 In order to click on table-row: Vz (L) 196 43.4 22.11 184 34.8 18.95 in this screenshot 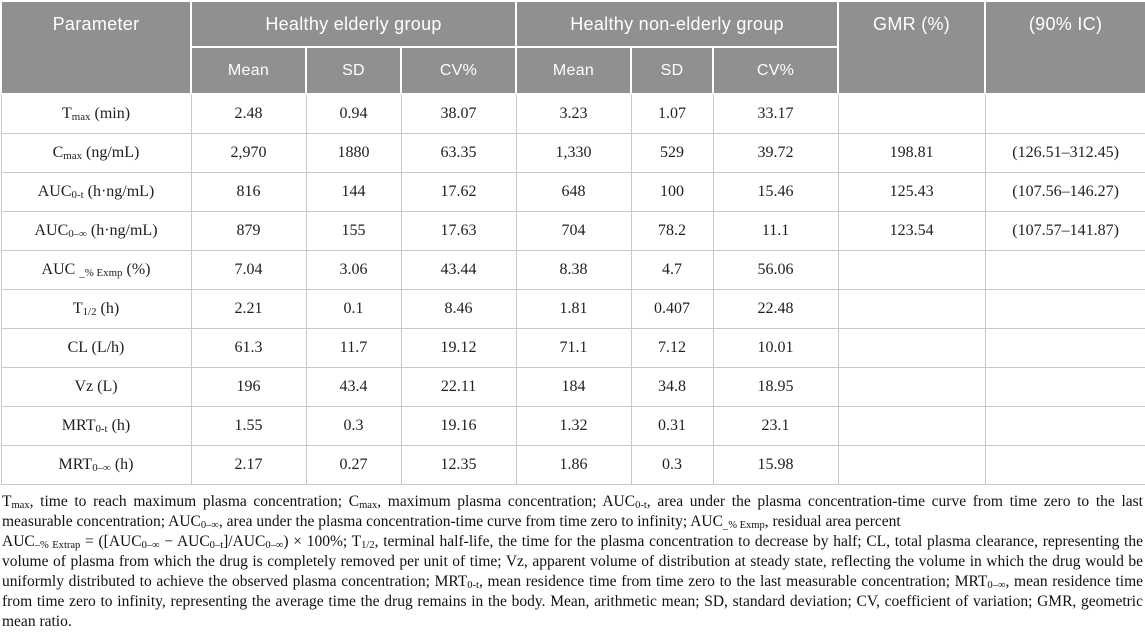, I will do `click(572, 386)`.